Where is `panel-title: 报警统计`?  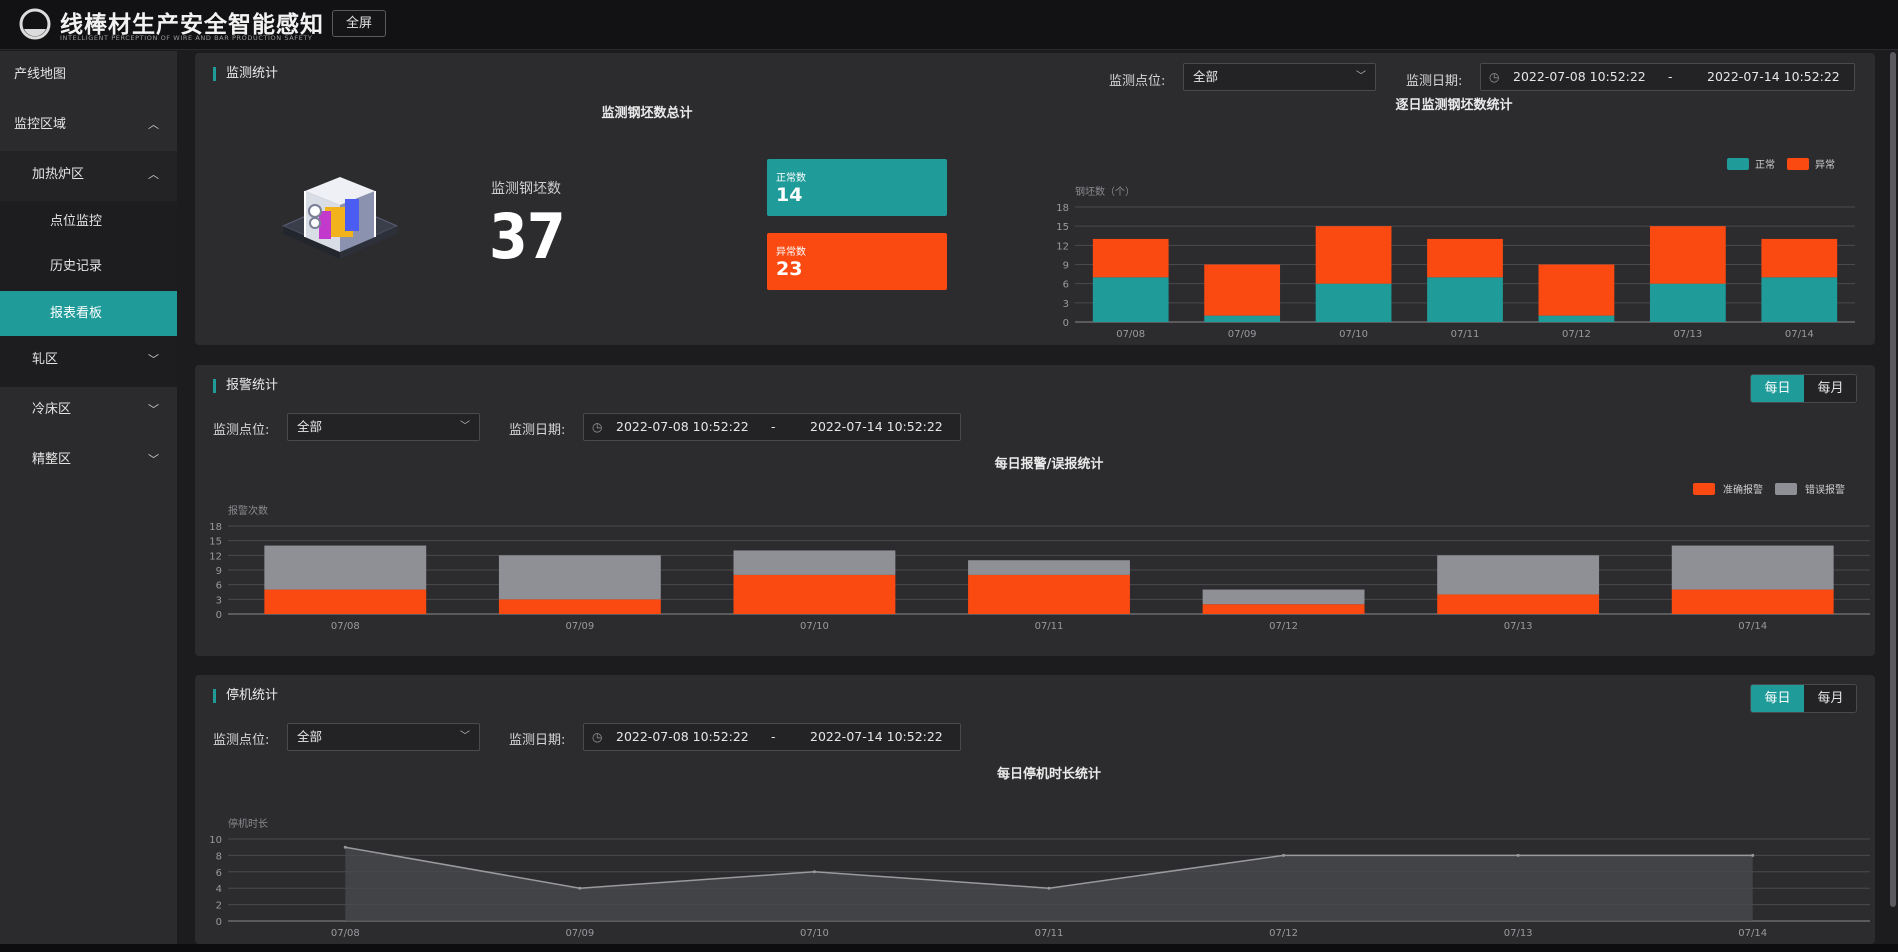
panel-title: 报警统计 is located at coordinates (245, 386).